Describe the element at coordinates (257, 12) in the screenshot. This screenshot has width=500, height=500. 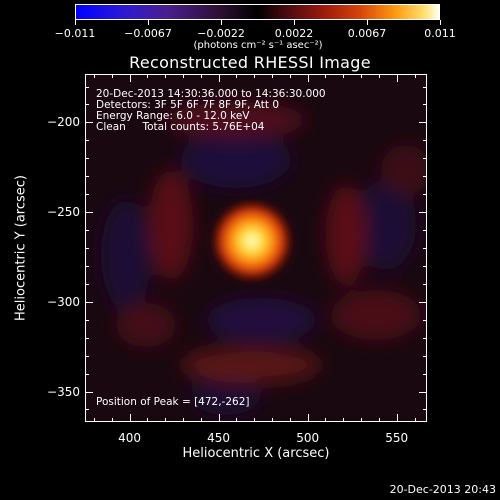
I see `colorbar` at that location.